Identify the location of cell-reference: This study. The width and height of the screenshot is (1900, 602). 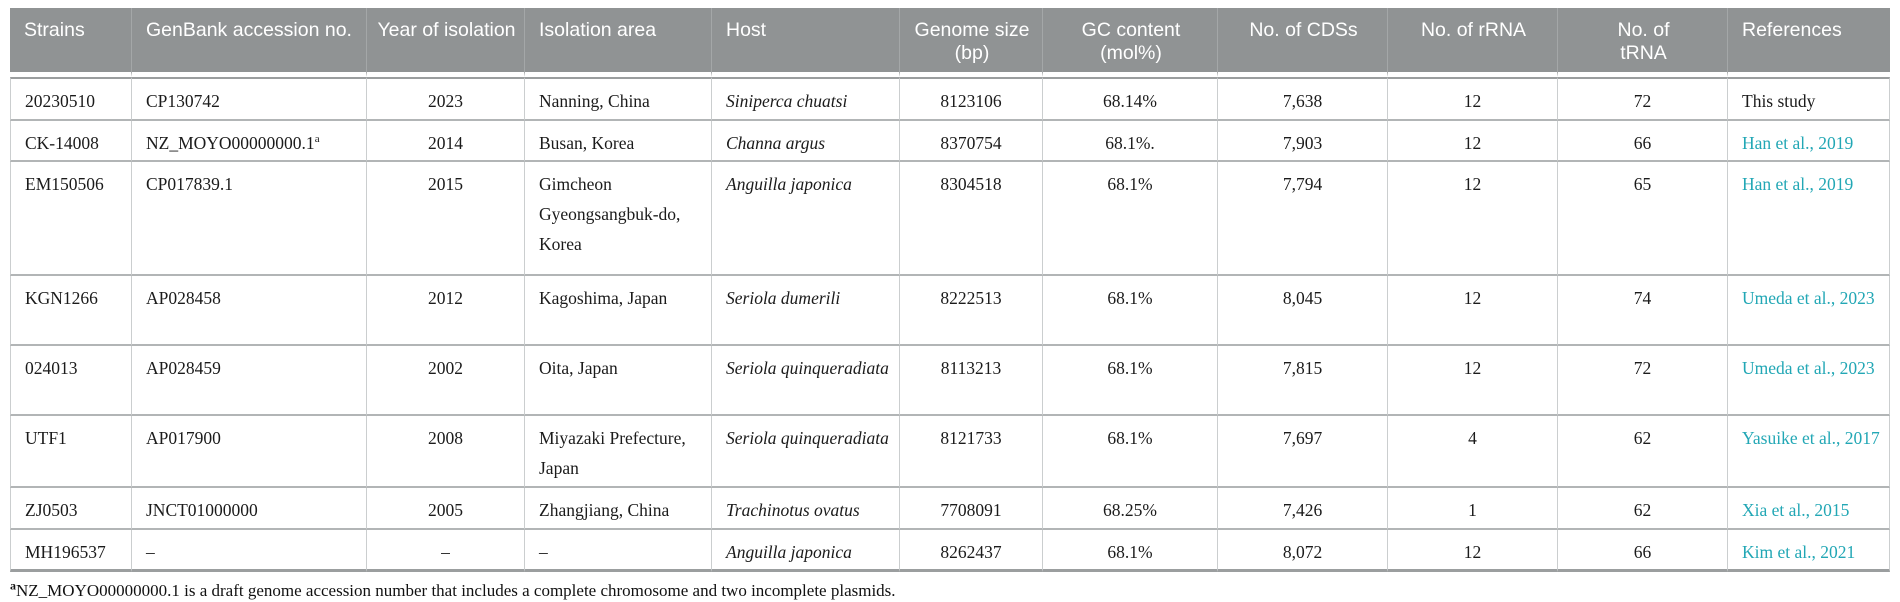
(1809, 98).